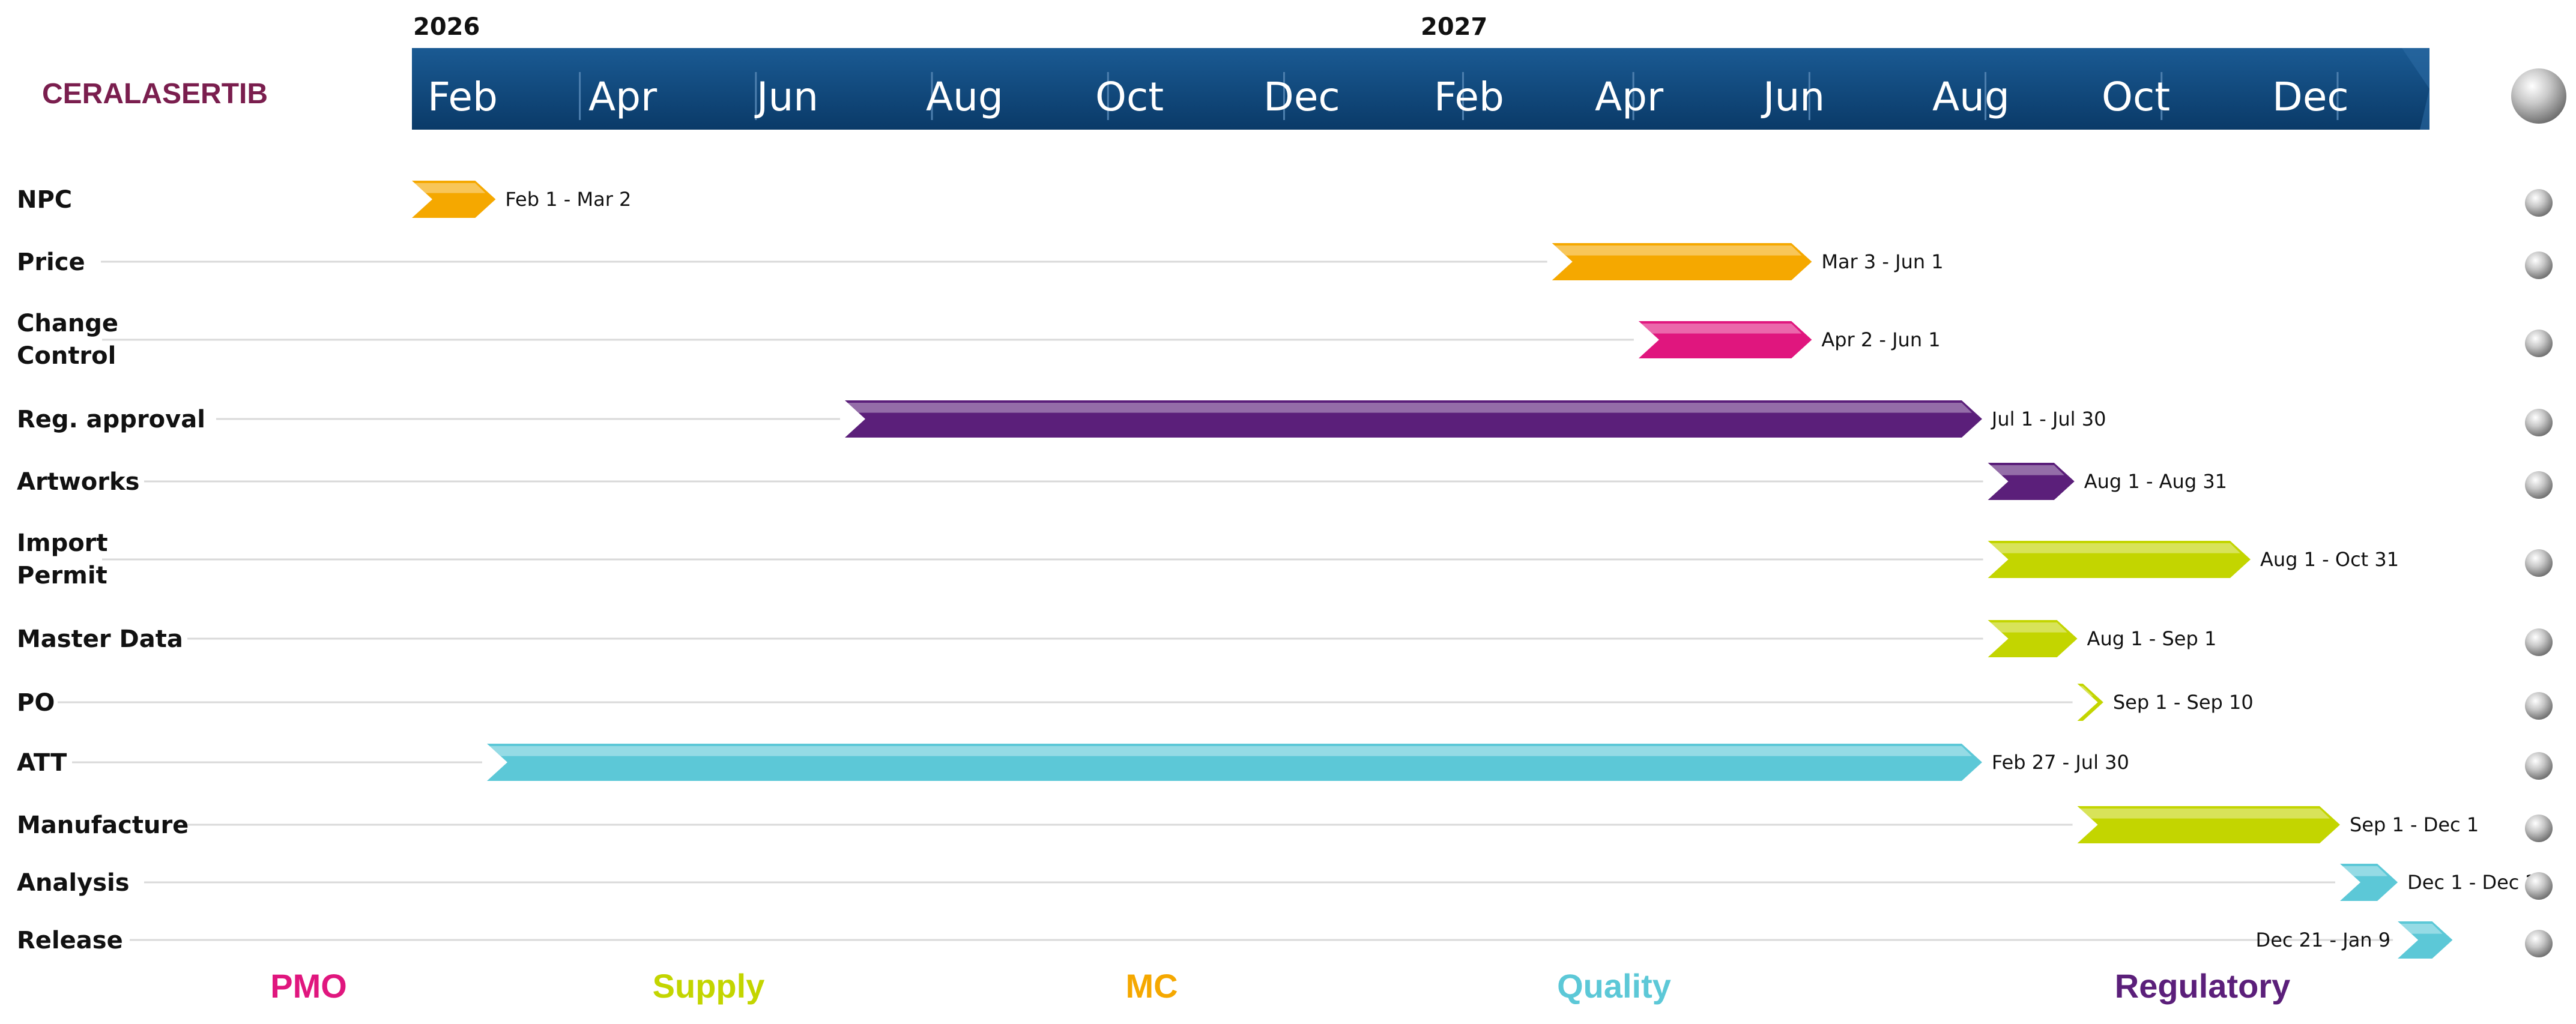 This screenshot has width=2576, height=1024. What do you see at coordinates (2048, 419) in the screenshot?
I see `task-date-label: Jul 1 - Jul 30` at bounding box center [2048, 419].